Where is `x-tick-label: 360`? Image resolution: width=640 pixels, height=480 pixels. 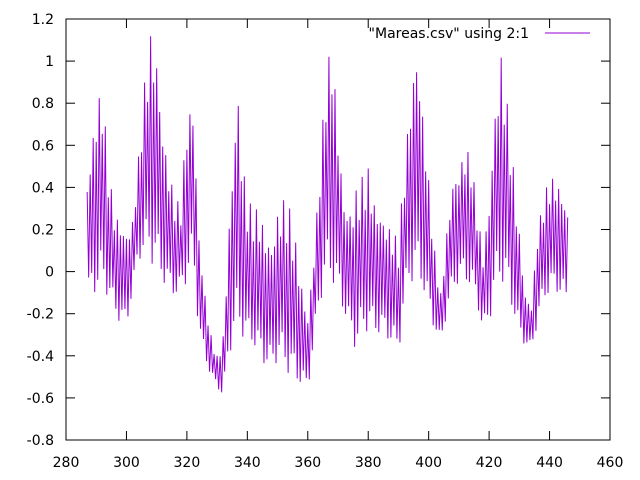
x-tick-label: 360 is located at coordinates (307, 463).